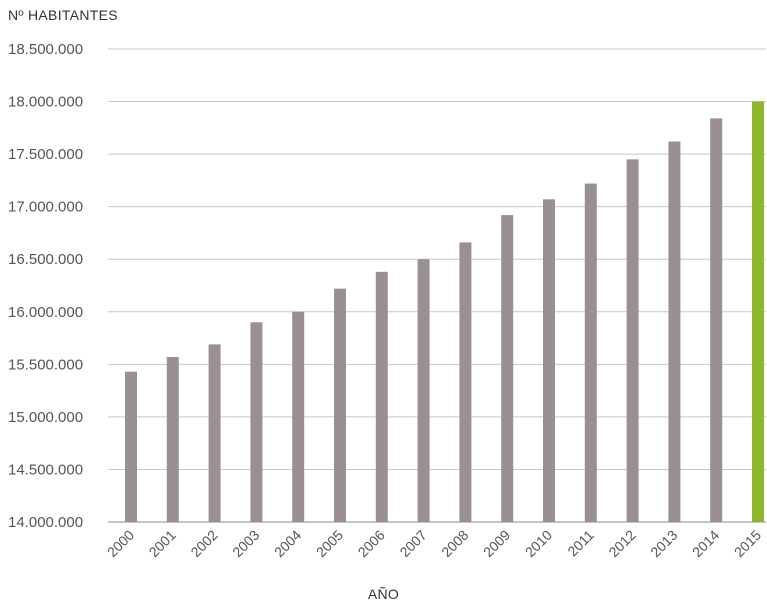  I want to click on y-tick-label: 18.000.000, so click(45, 102).